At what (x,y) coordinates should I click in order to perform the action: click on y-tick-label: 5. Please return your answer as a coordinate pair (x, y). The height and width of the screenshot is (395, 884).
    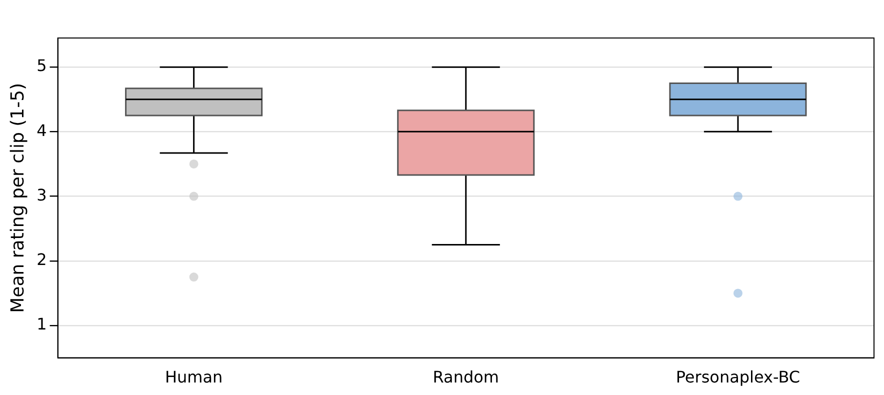
    Looking at the image, I should click on (41, 66).